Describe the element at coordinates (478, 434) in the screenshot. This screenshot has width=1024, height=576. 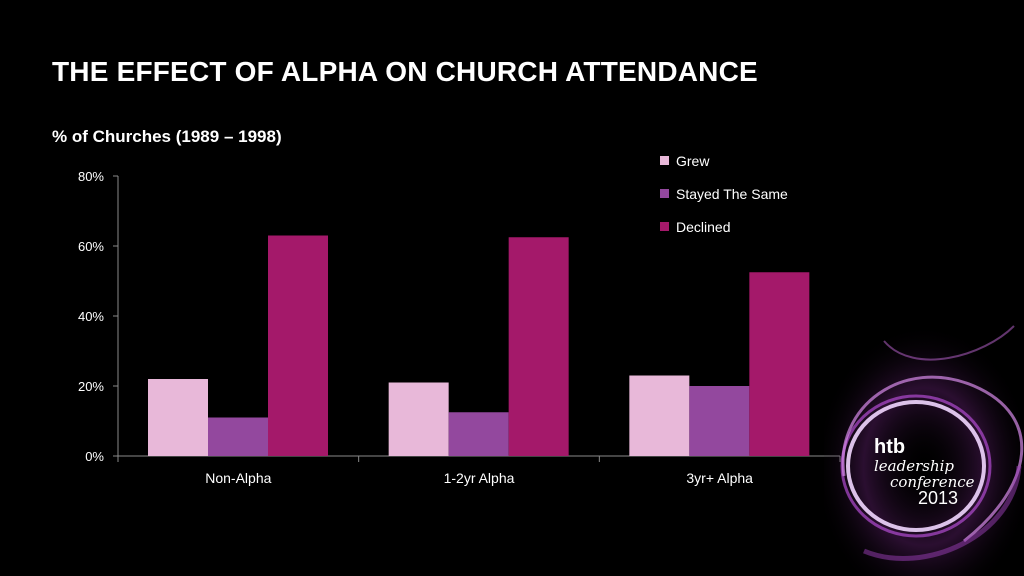
I see `bar-stayed-the-same-1-2yr-alpha` at that location.